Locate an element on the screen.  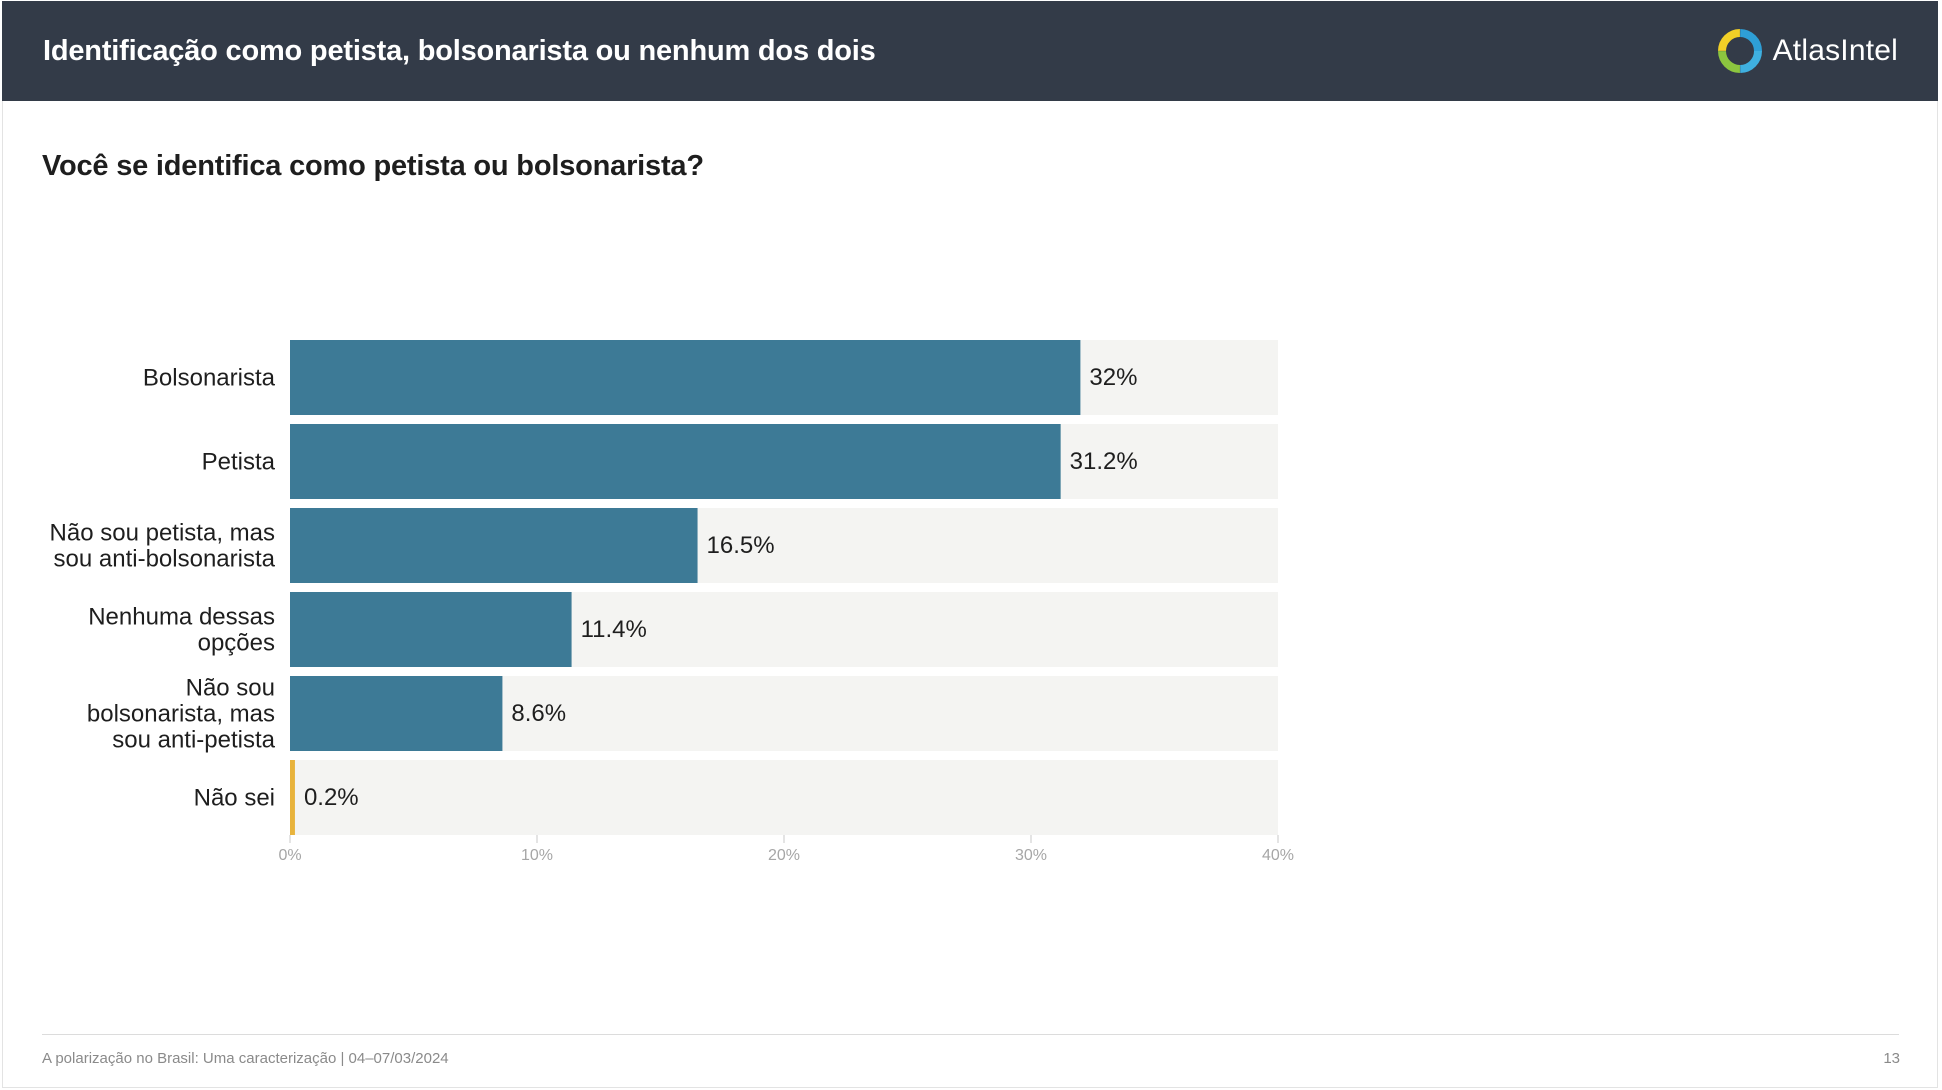
brand-logo: AtlasIntel is located at coordinates (1807, 51).